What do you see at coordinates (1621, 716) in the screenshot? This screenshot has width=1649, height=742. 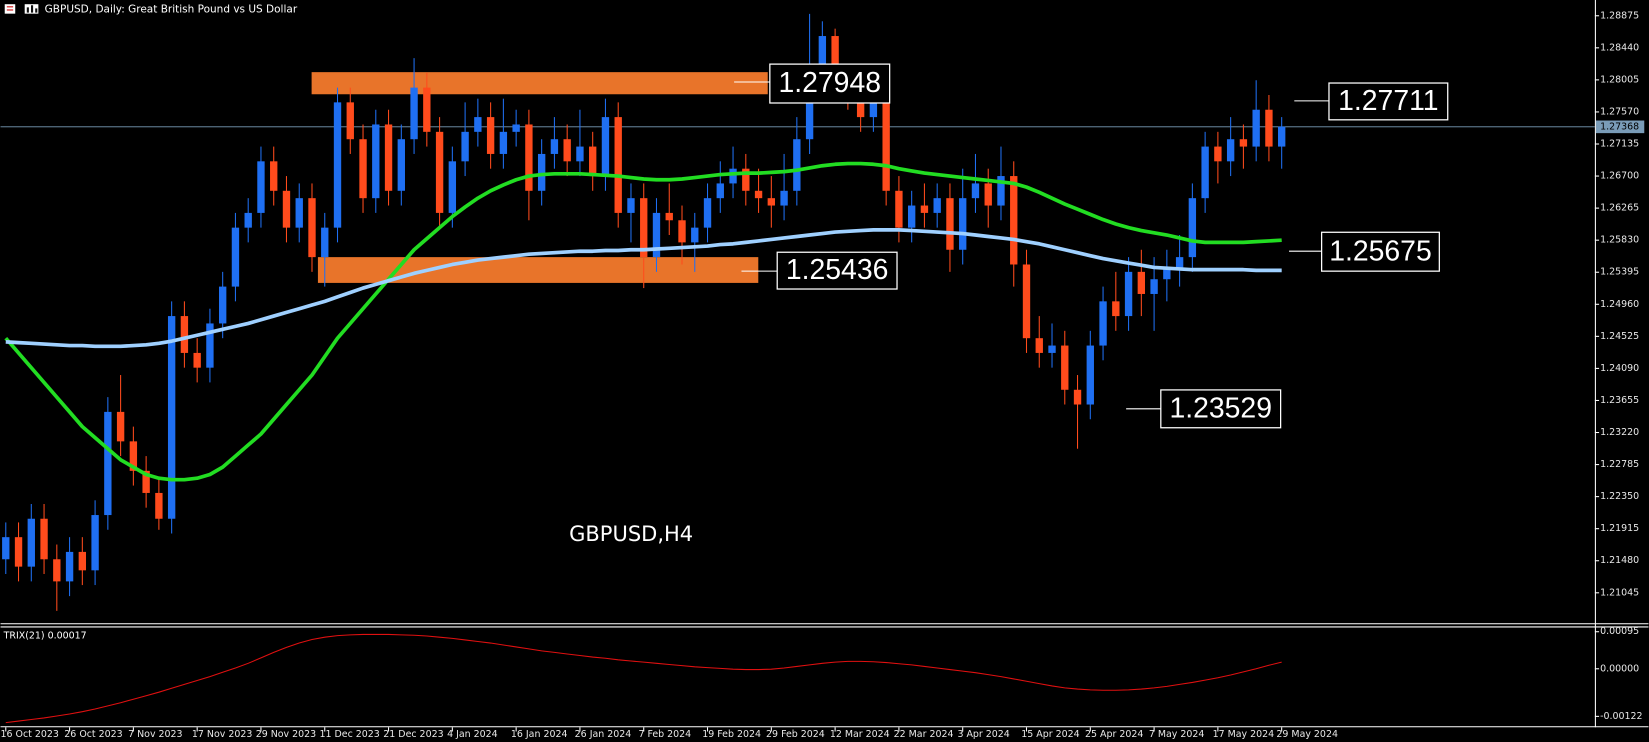 I see `y-tick-label: -0.00122` at bounding box center [1621, 716].